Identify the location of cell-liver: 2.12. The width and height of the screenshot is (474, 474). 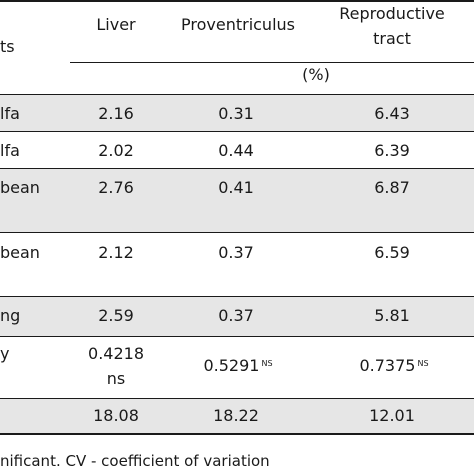
(116, 252).